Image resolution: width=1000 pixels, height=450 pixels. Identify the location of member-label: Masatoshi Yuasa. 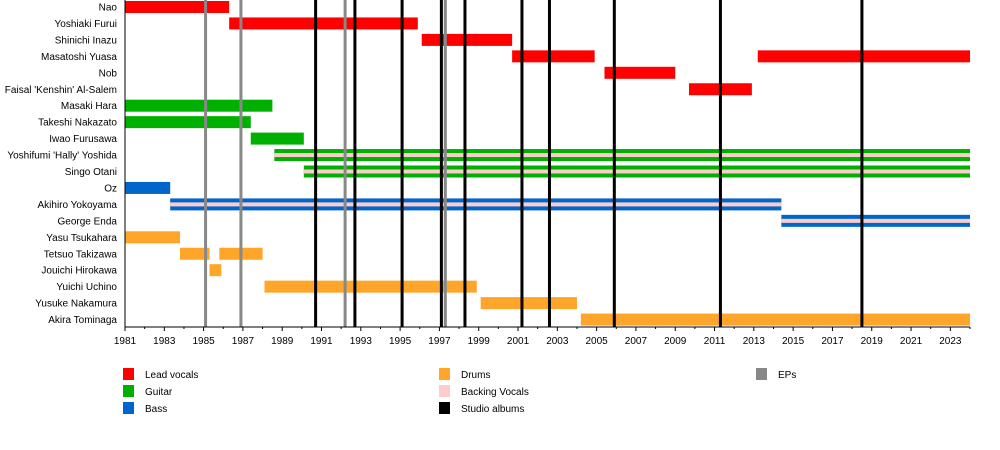
(79, 57).